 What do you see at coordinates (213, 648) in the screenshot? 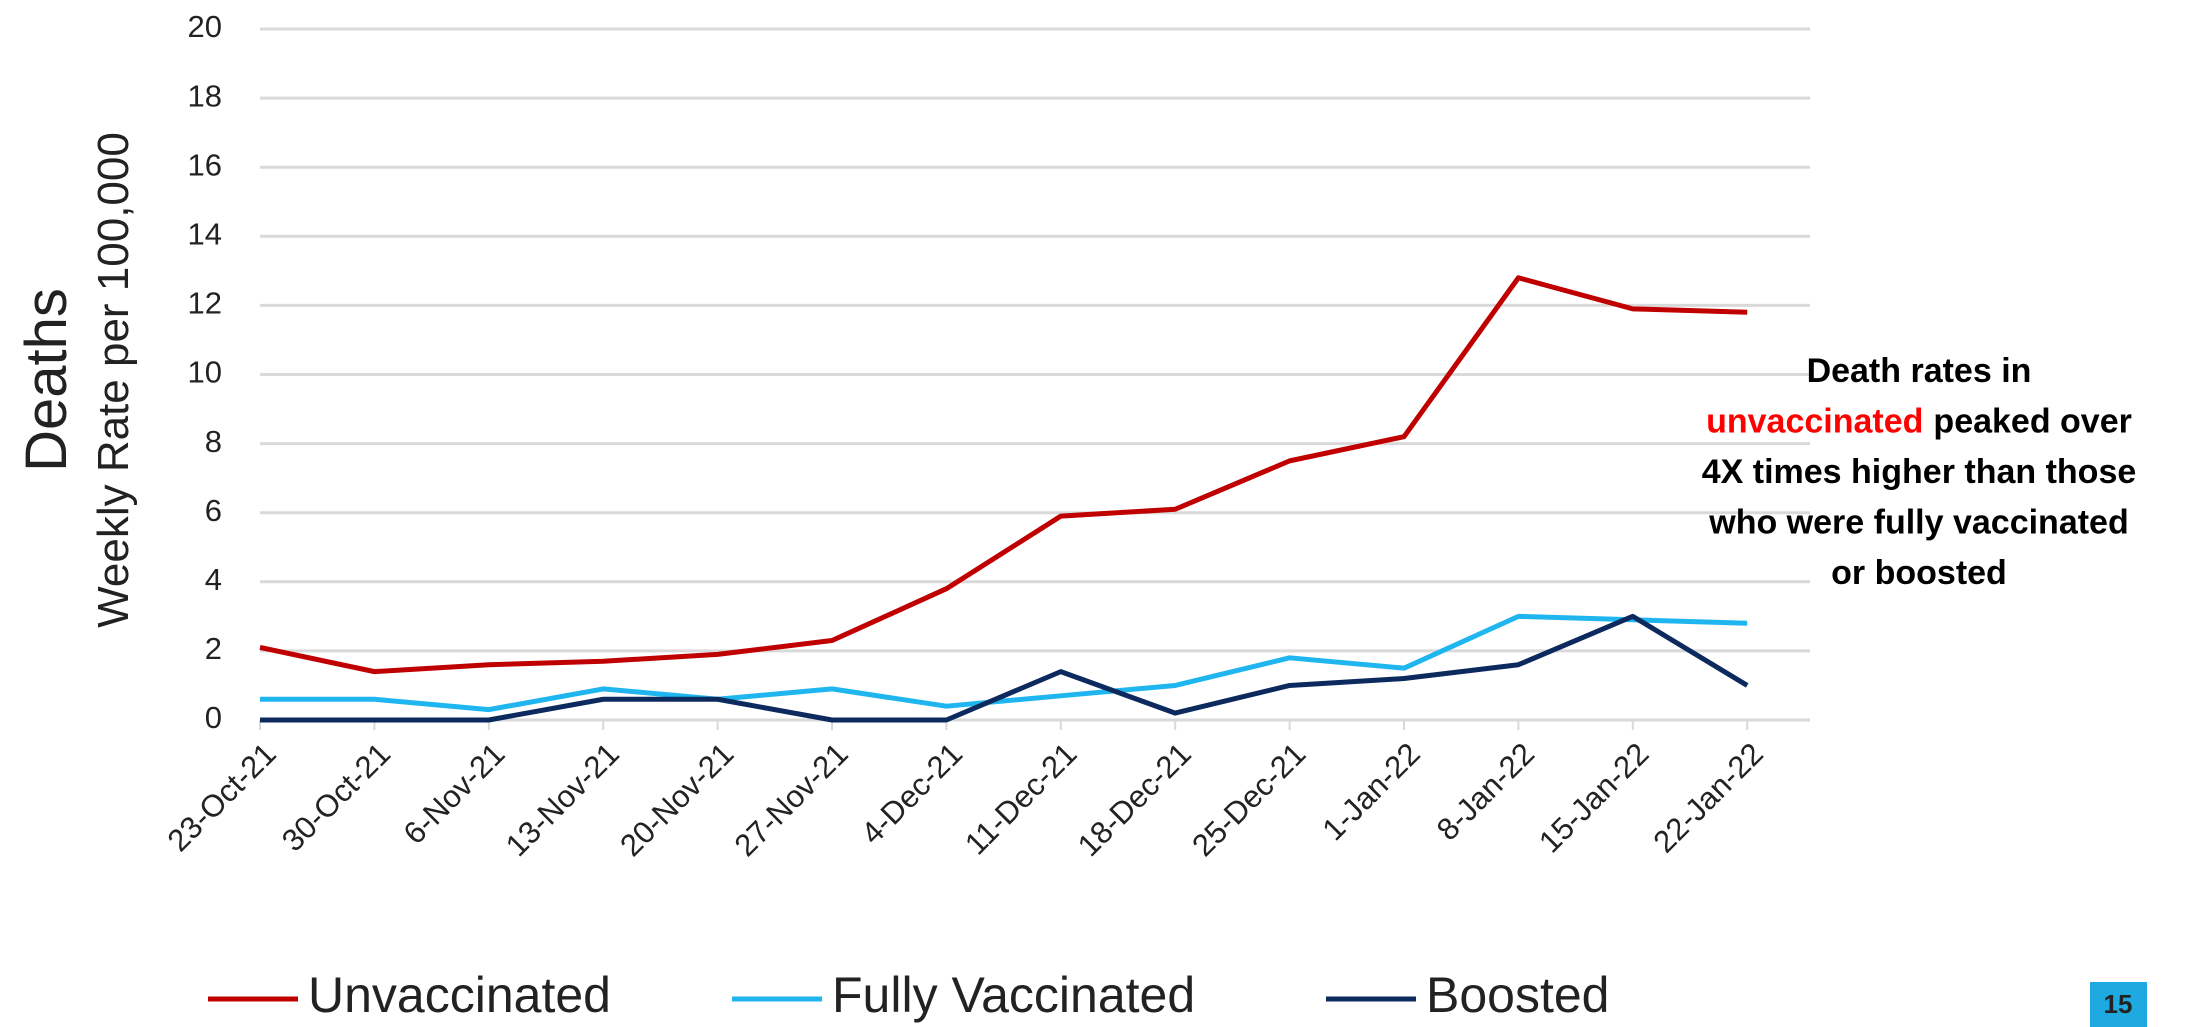
I see `y-tick-label: 2` at bounding box center [213, 648].